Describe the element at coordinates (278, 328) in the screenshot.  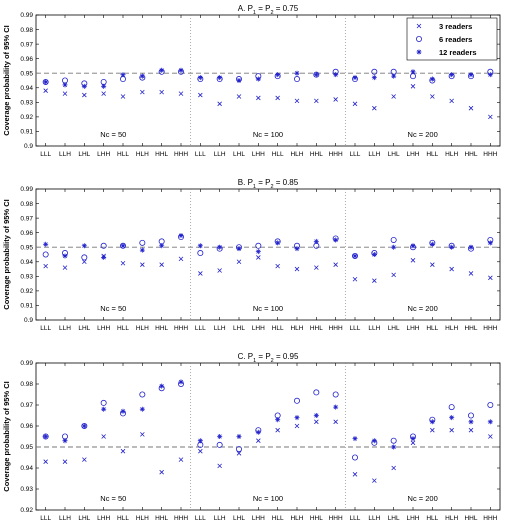
I see `x-tick-label: HLL` at that location.